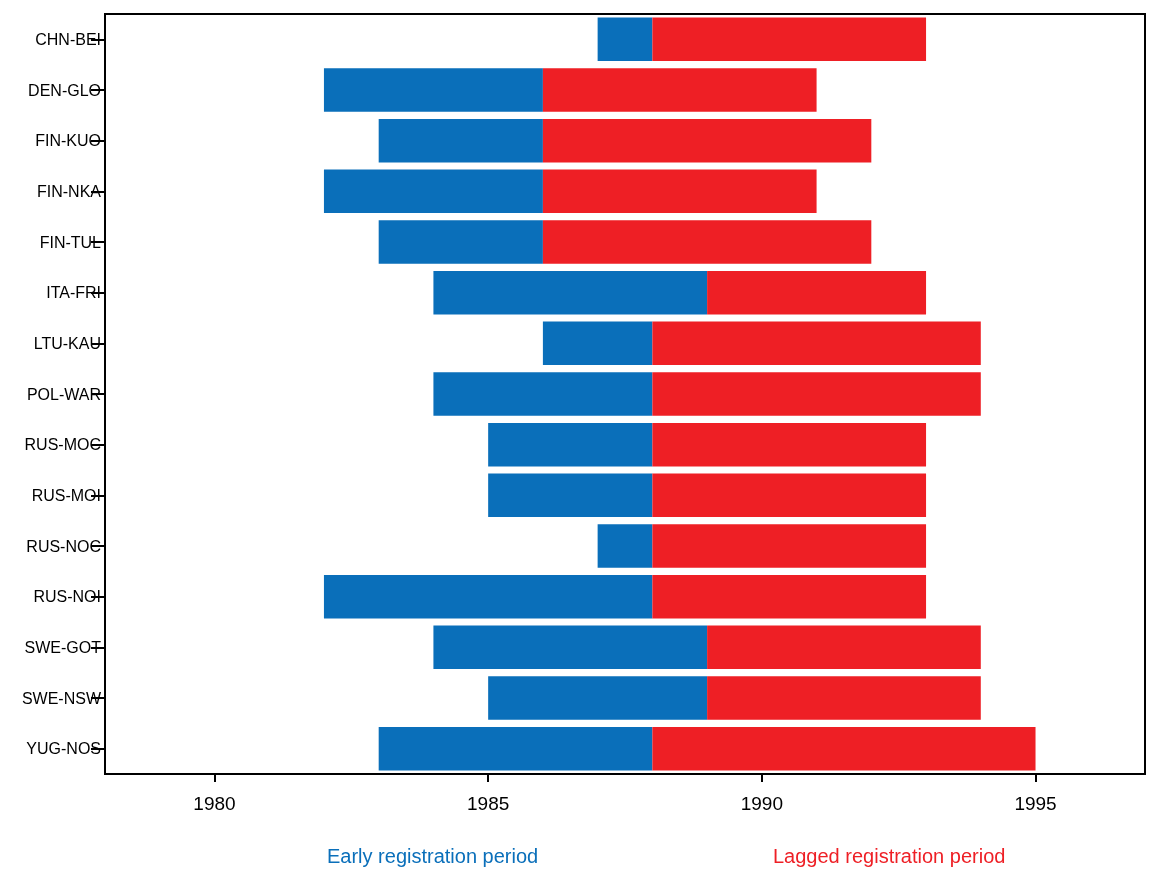  I want to click on y-tick-label: ITA-FRI, so click(73, 293).